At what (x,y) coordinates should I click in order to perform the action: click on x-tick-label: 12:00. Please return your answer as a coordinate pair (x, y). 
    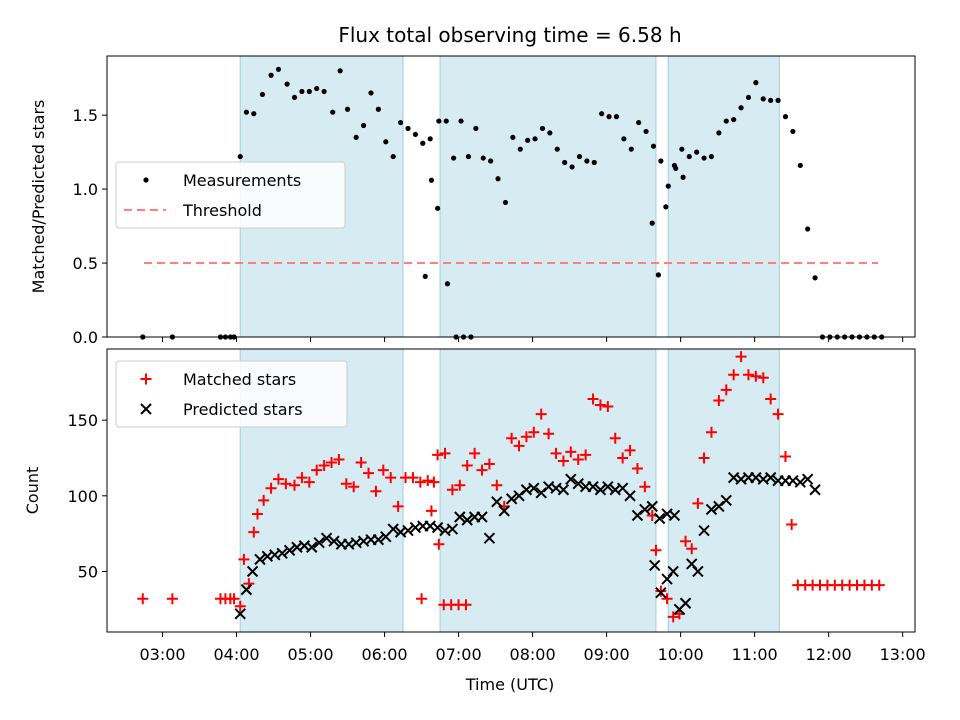
    Looking at the image, I should click on (829, 654).